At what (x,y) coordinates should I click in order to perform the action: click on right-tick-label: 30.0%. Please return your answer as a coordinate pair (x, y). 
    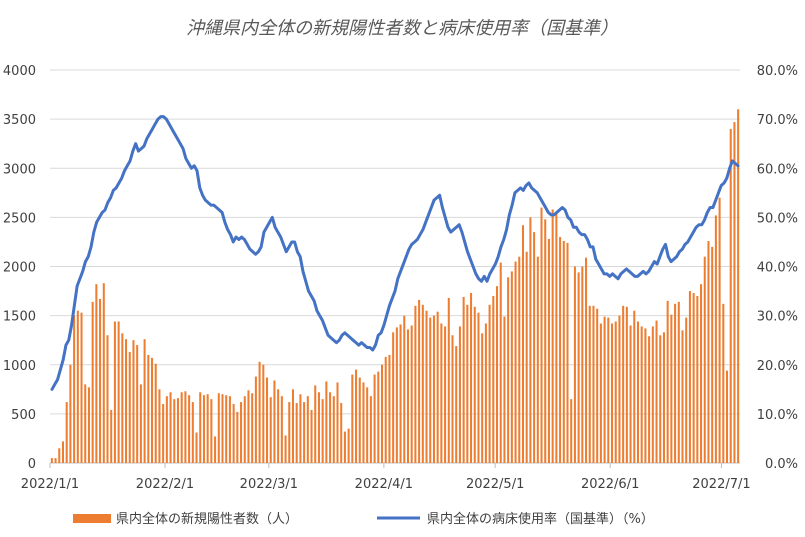
    Looking at the image, I should click on (777, 317).